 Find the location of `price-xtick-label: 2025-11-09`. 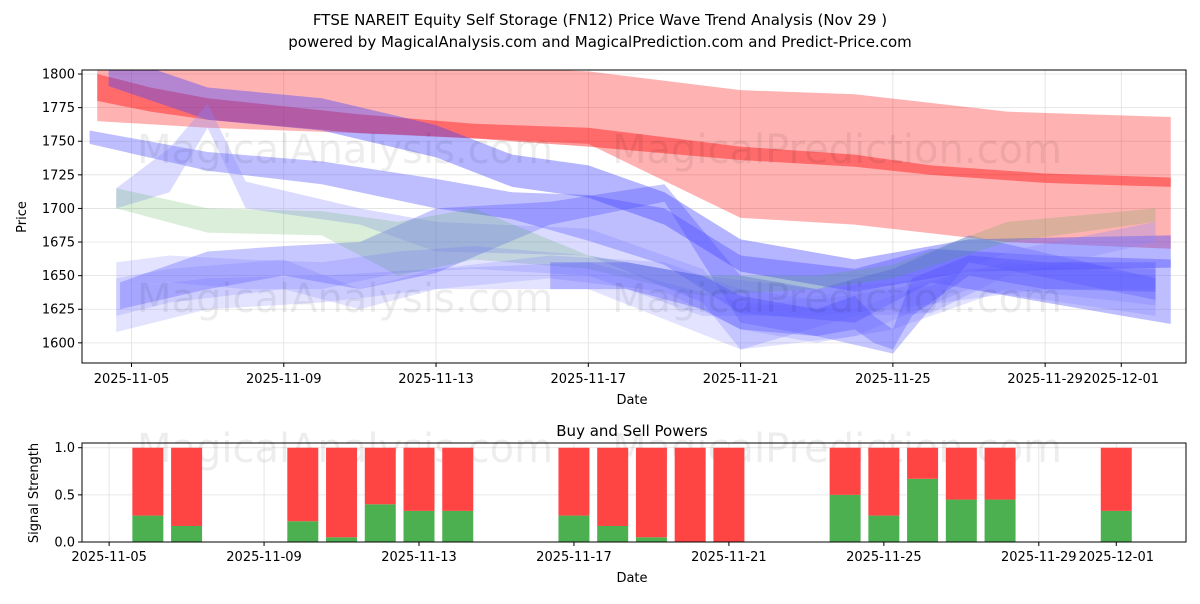

price-xtick-label: 2025-11-09 is located at coordinates (284, 379).